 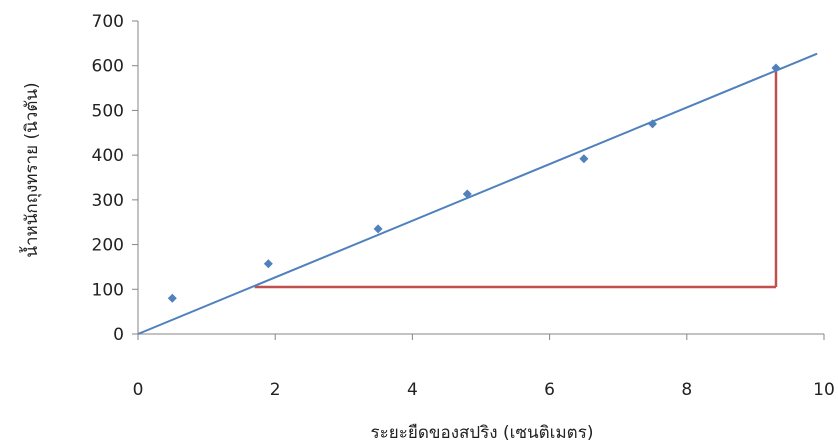 What do you see at coordinates (482, 433) in the screenshot?
I see `x-axis-title: ระยะยืดของสปริง (เซนติเมตร)` at bounding box center [482, 433].